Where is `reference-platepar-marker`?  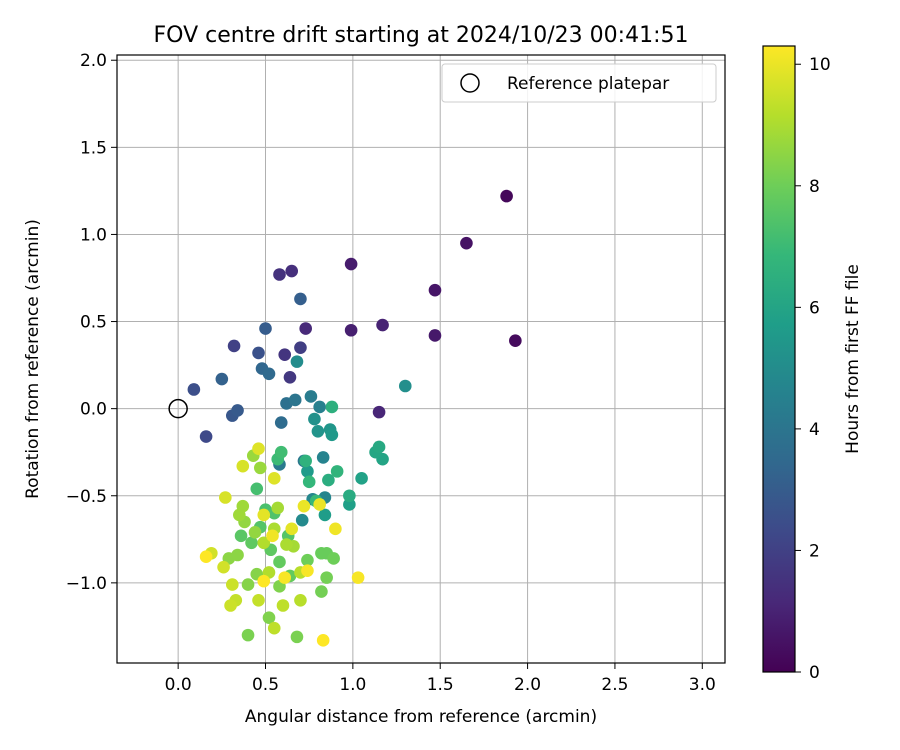 reference-platepar-marker is located at coordinates (178, 408).